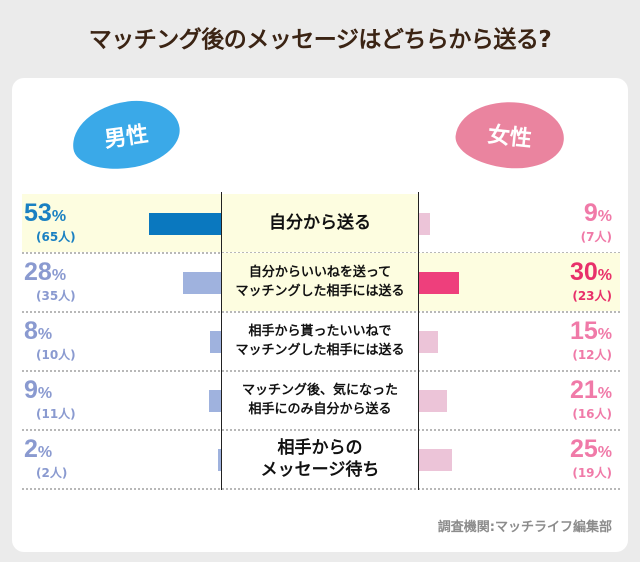 This screenshot has width=640, height=562. Describe the element at coordinates (38, 272) in the screenshot. I see `male-value: 28` at that location.